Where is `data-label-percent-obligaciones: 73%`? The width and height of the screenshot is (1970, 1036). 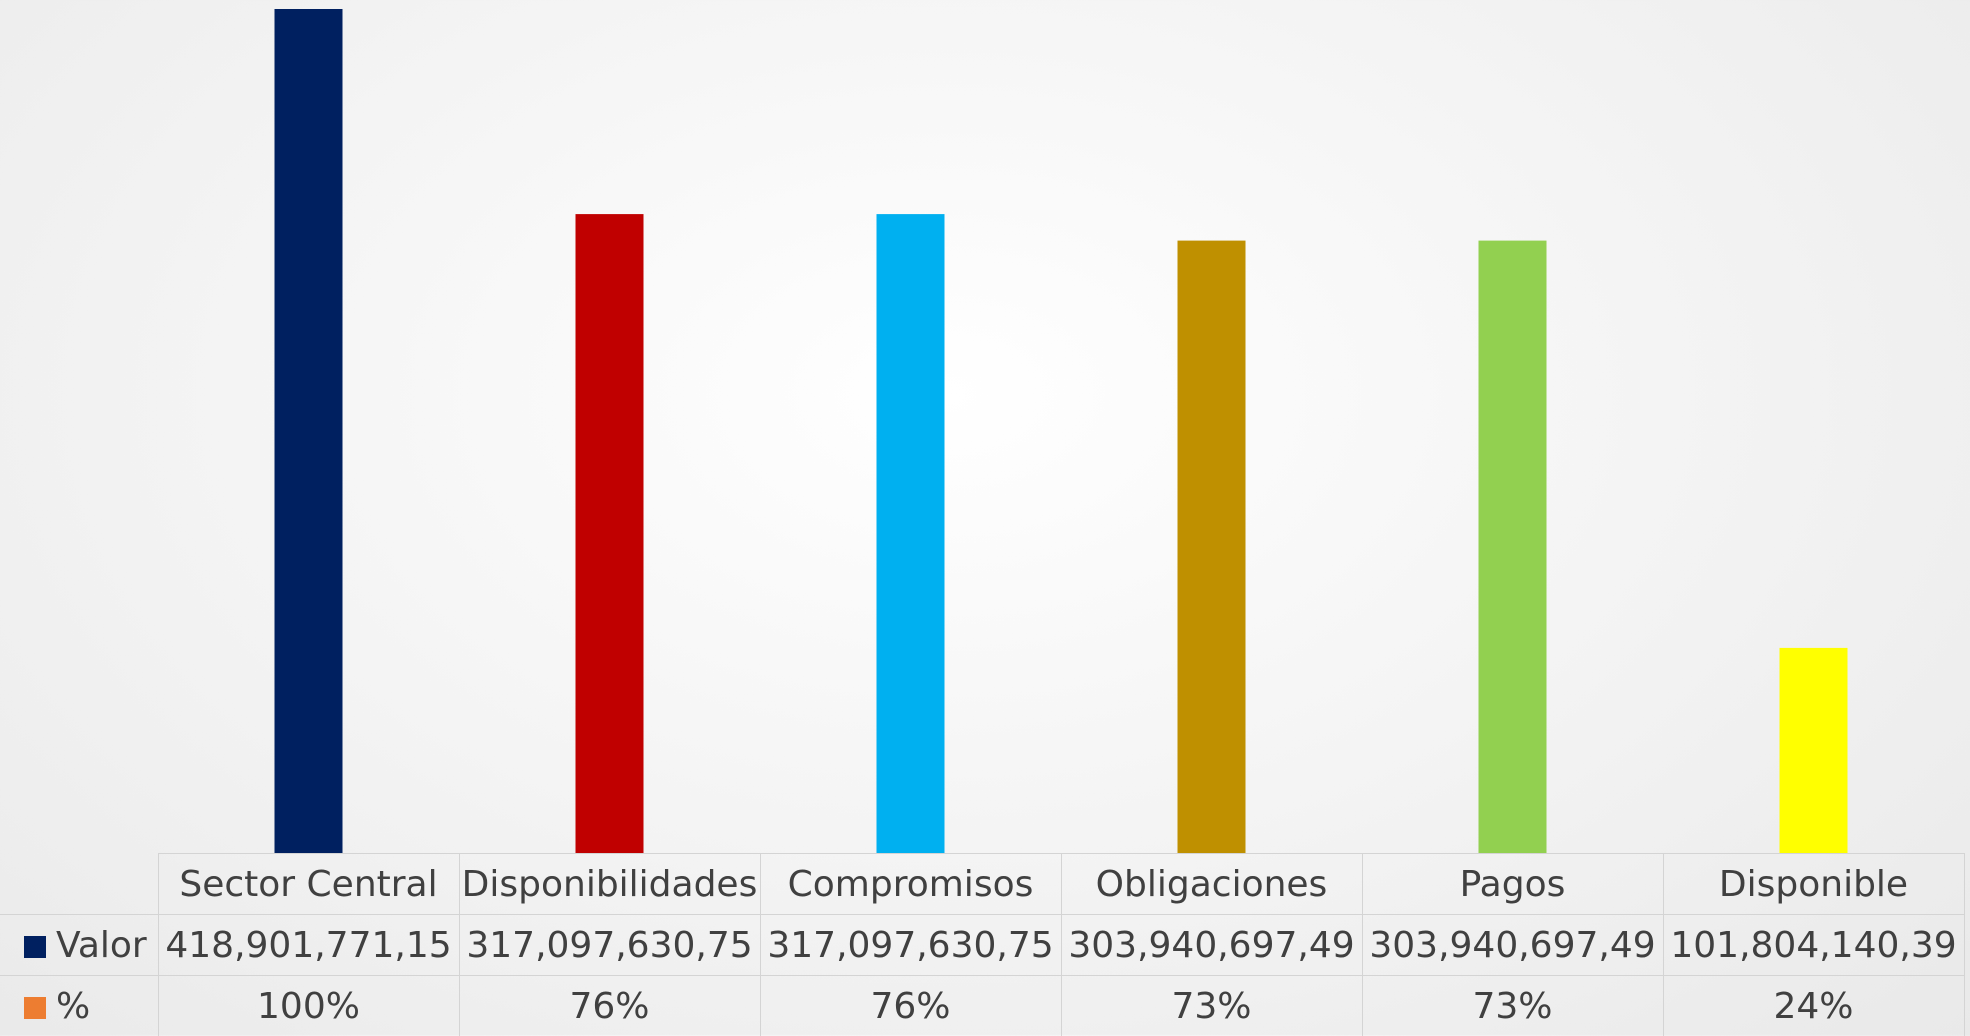
data-label-percent-obligaciones: 73% is located at coordinates (1211, 1006).